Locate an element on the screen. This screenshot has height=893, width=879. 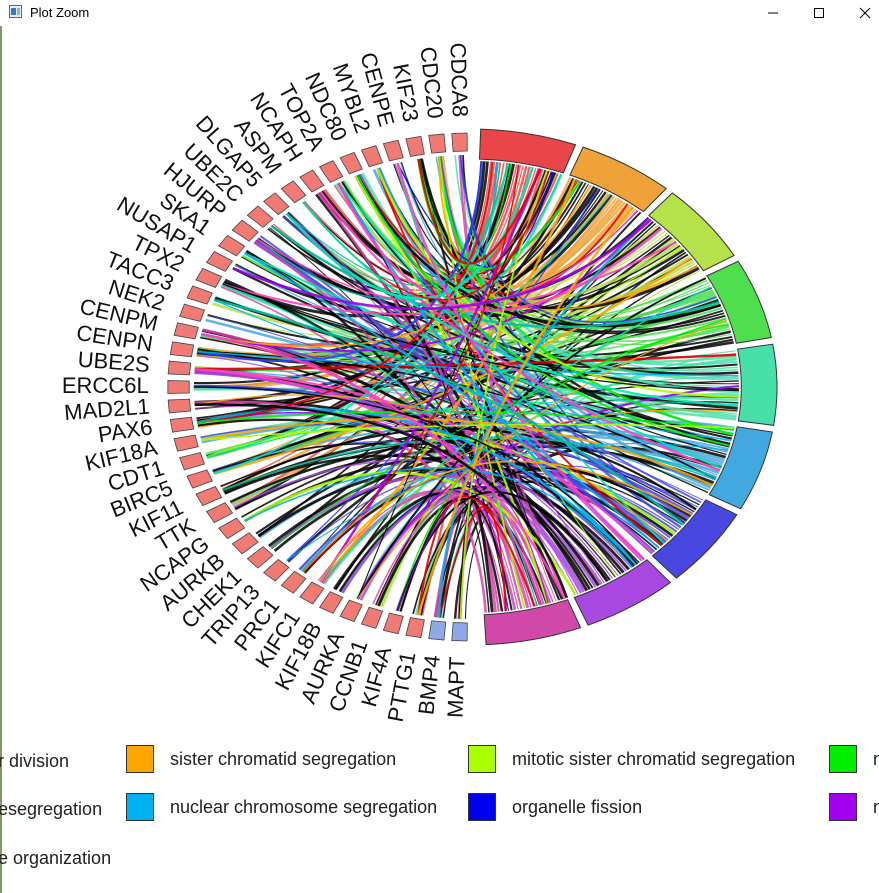
gene-label: BMP4 is located at coordinates (429, 685).